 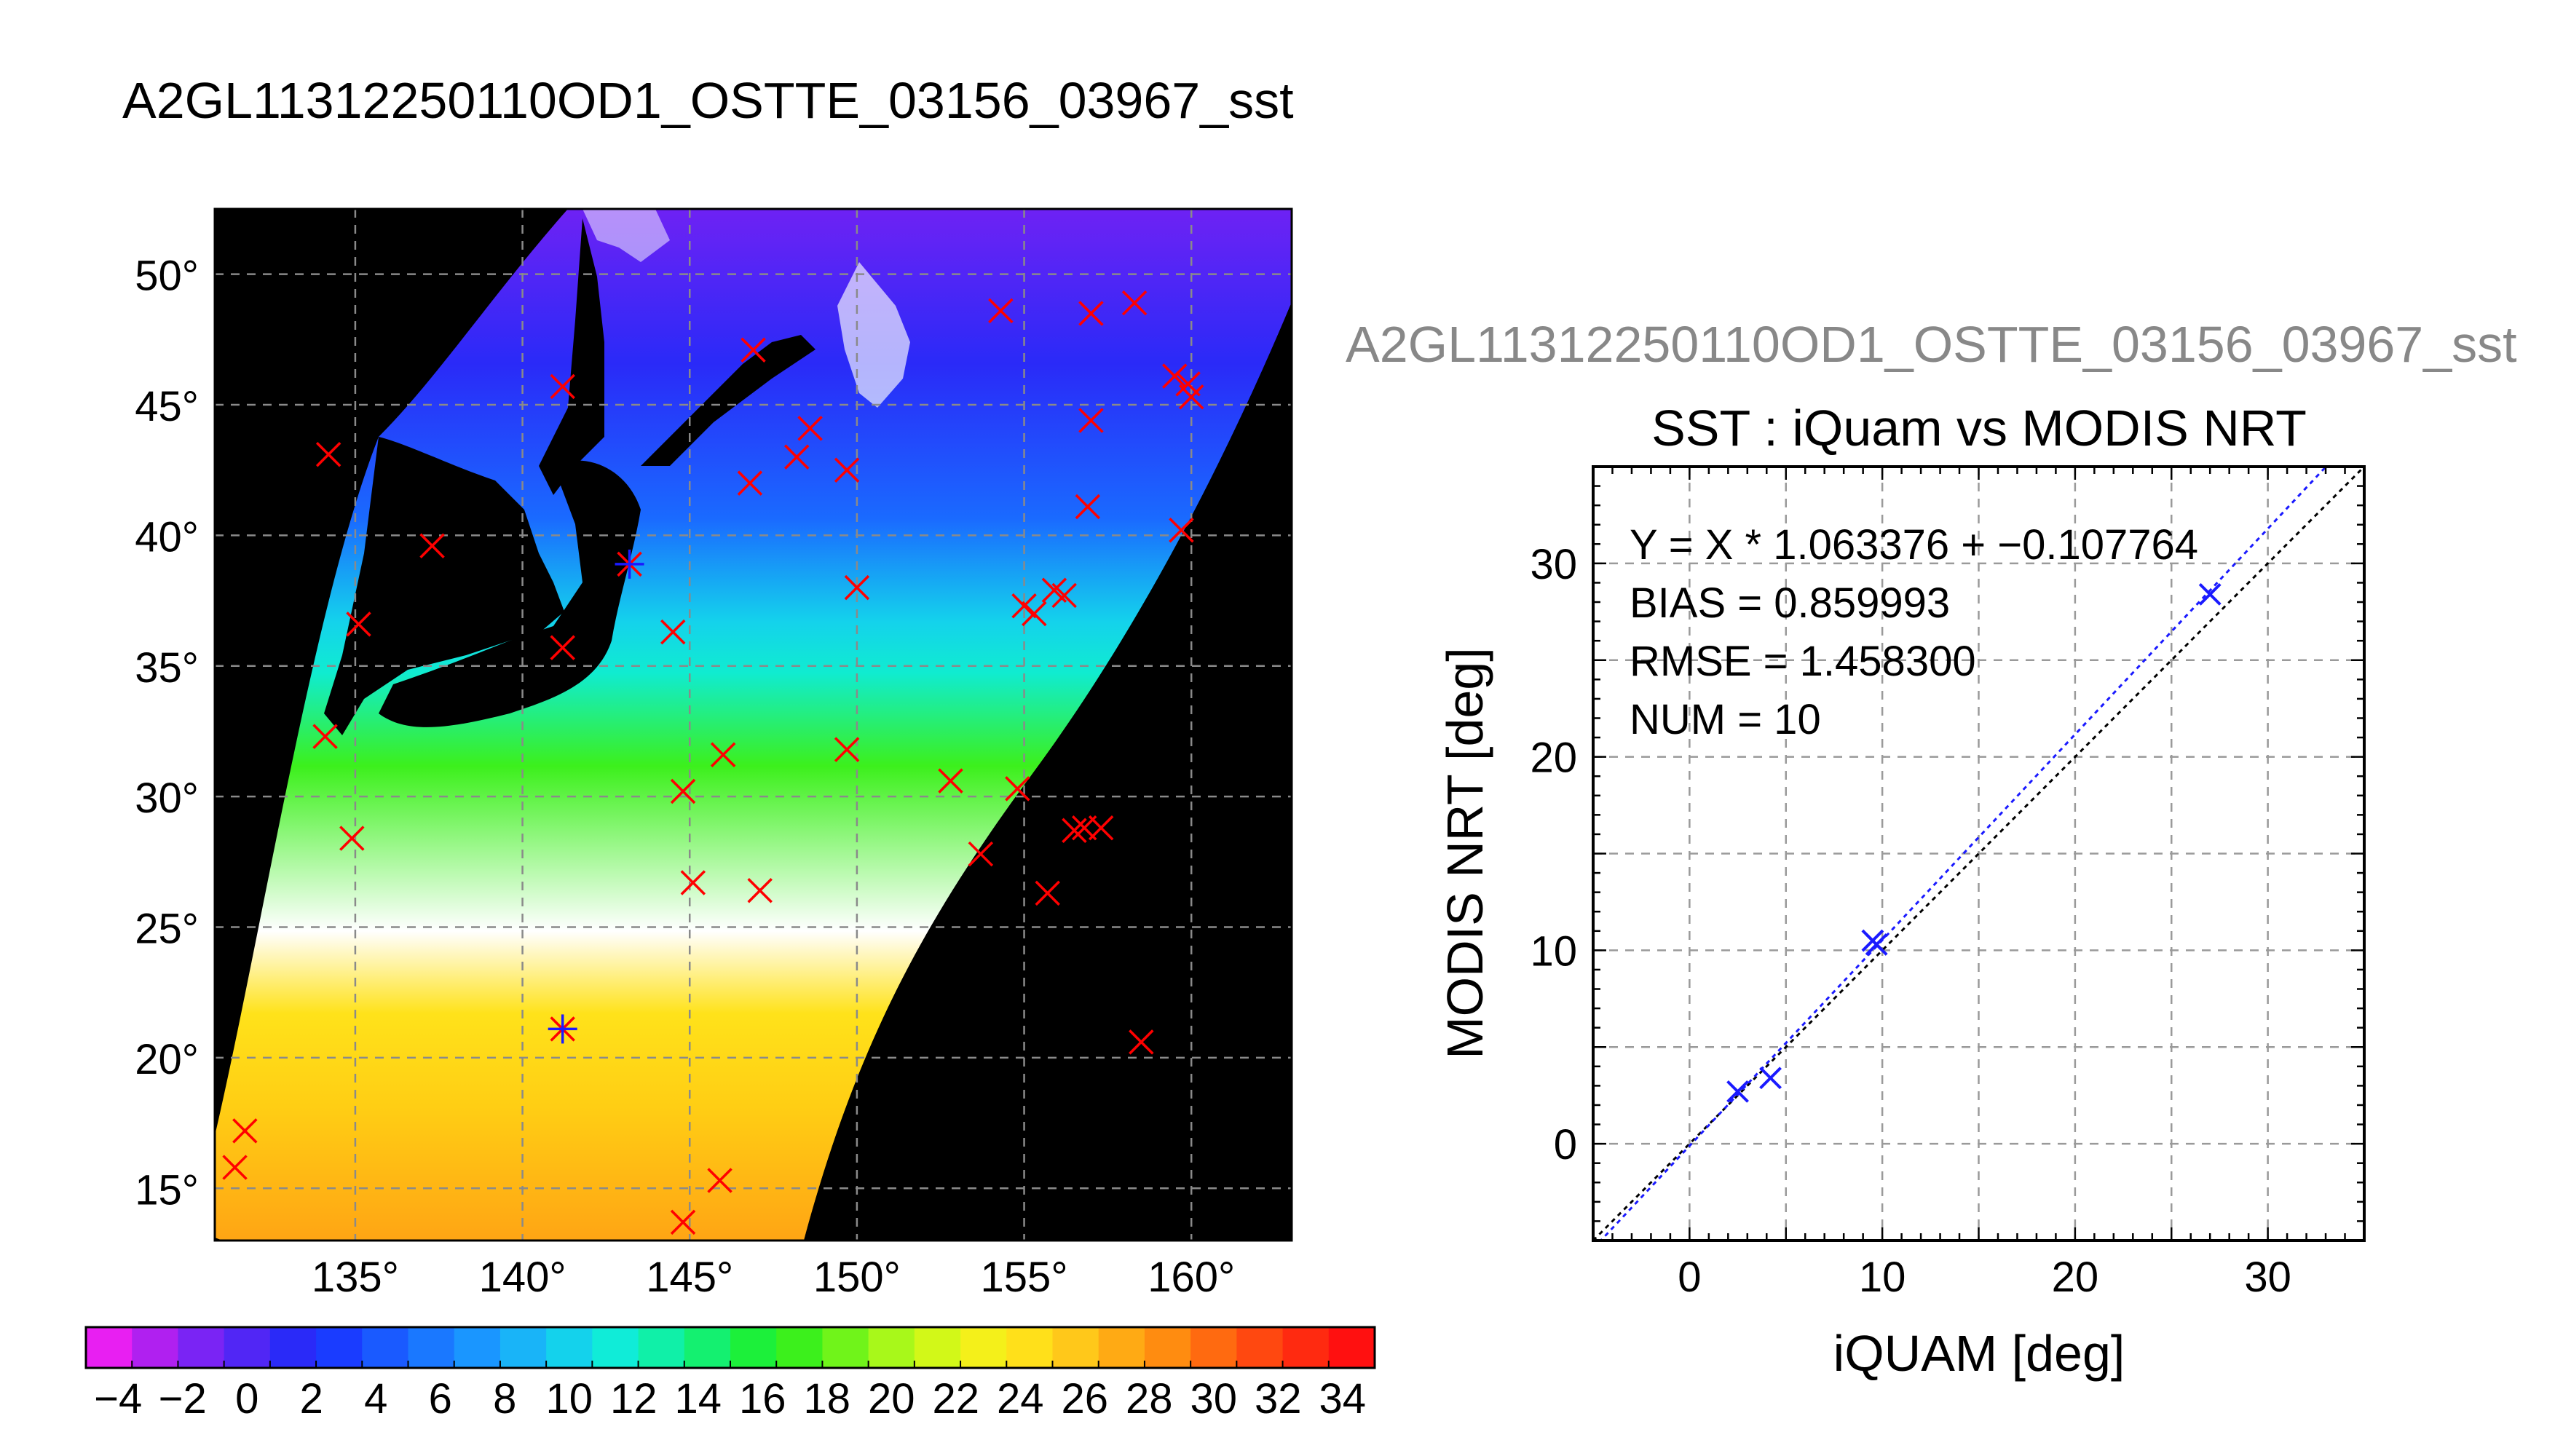 What do you see at coordinates (1979, 428) in the screenshot?
I see `chart-title: SST : iQuam vs MODIS NRT` at bounding box center [1979, 428].